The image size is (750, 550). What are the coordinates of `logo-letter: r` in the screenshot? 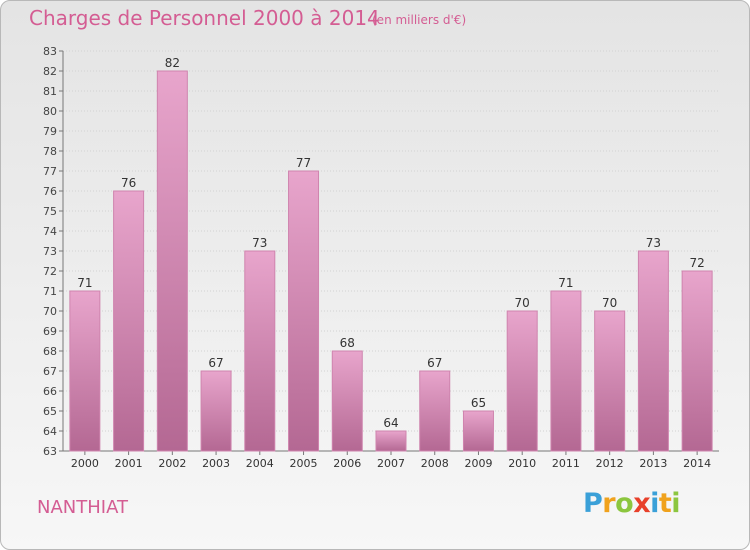 It's located at (609, 503).